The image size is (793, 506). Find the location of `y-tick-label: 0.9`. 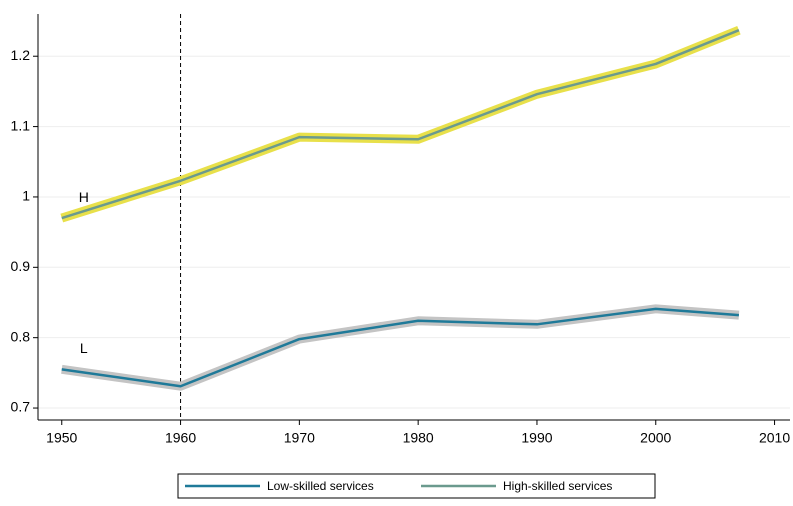

y-tick-label: 0.9 is located at coordinates (21, 266).